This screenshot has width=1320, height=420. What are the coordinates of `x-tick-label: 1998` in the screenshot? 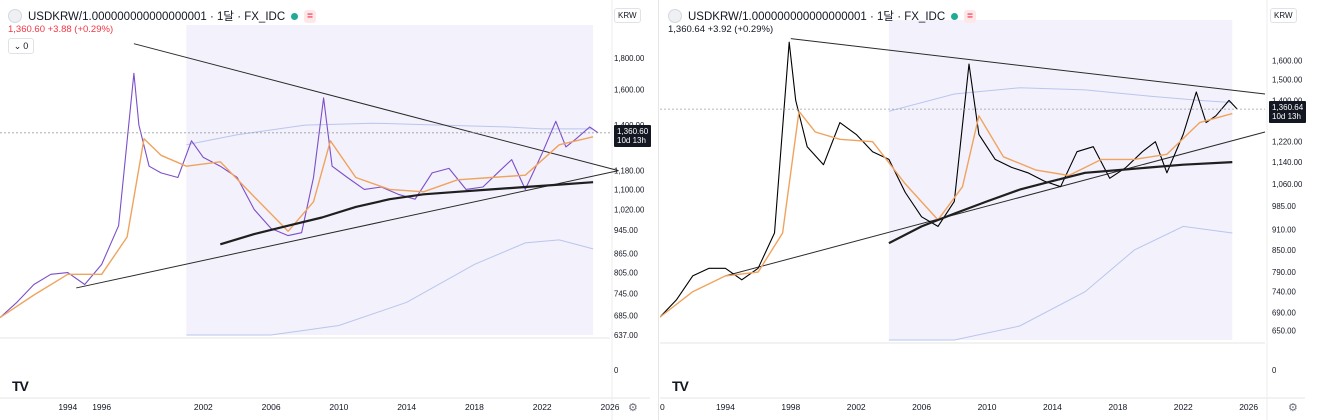 It's located at (790, 407).